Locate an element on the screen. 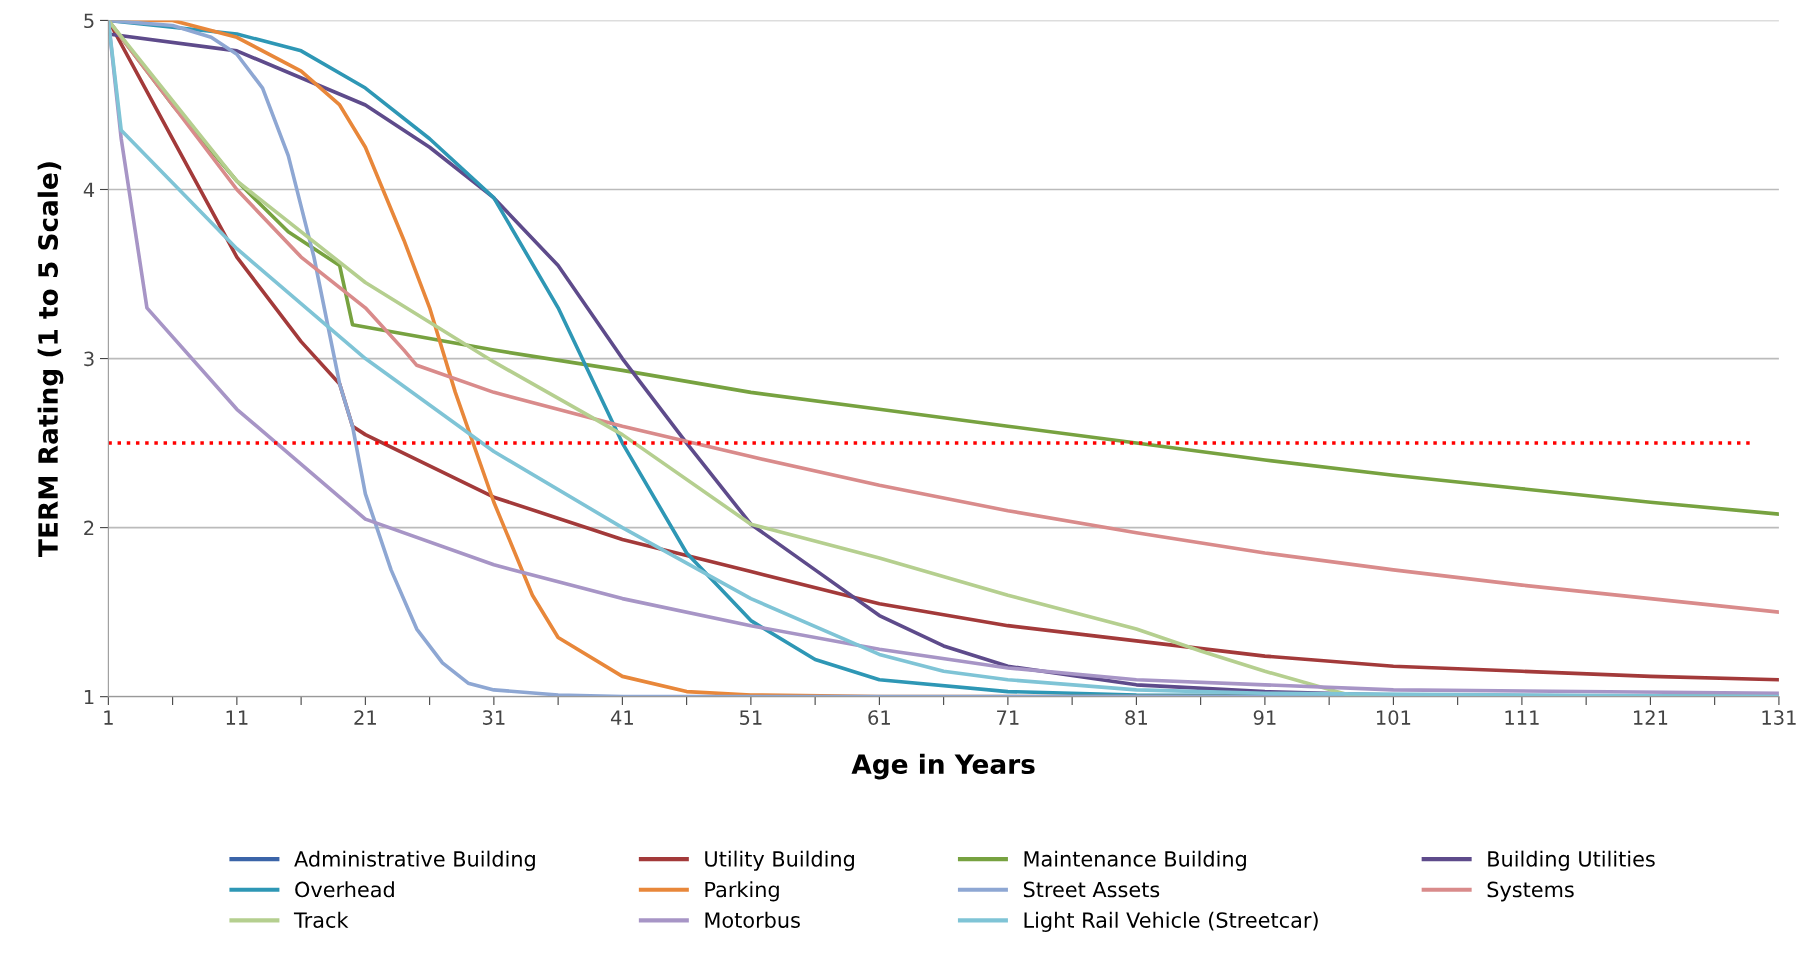 This screenshot has width=1806, height=973. x-tick-label: 11 is located at coordinates (237, 717).